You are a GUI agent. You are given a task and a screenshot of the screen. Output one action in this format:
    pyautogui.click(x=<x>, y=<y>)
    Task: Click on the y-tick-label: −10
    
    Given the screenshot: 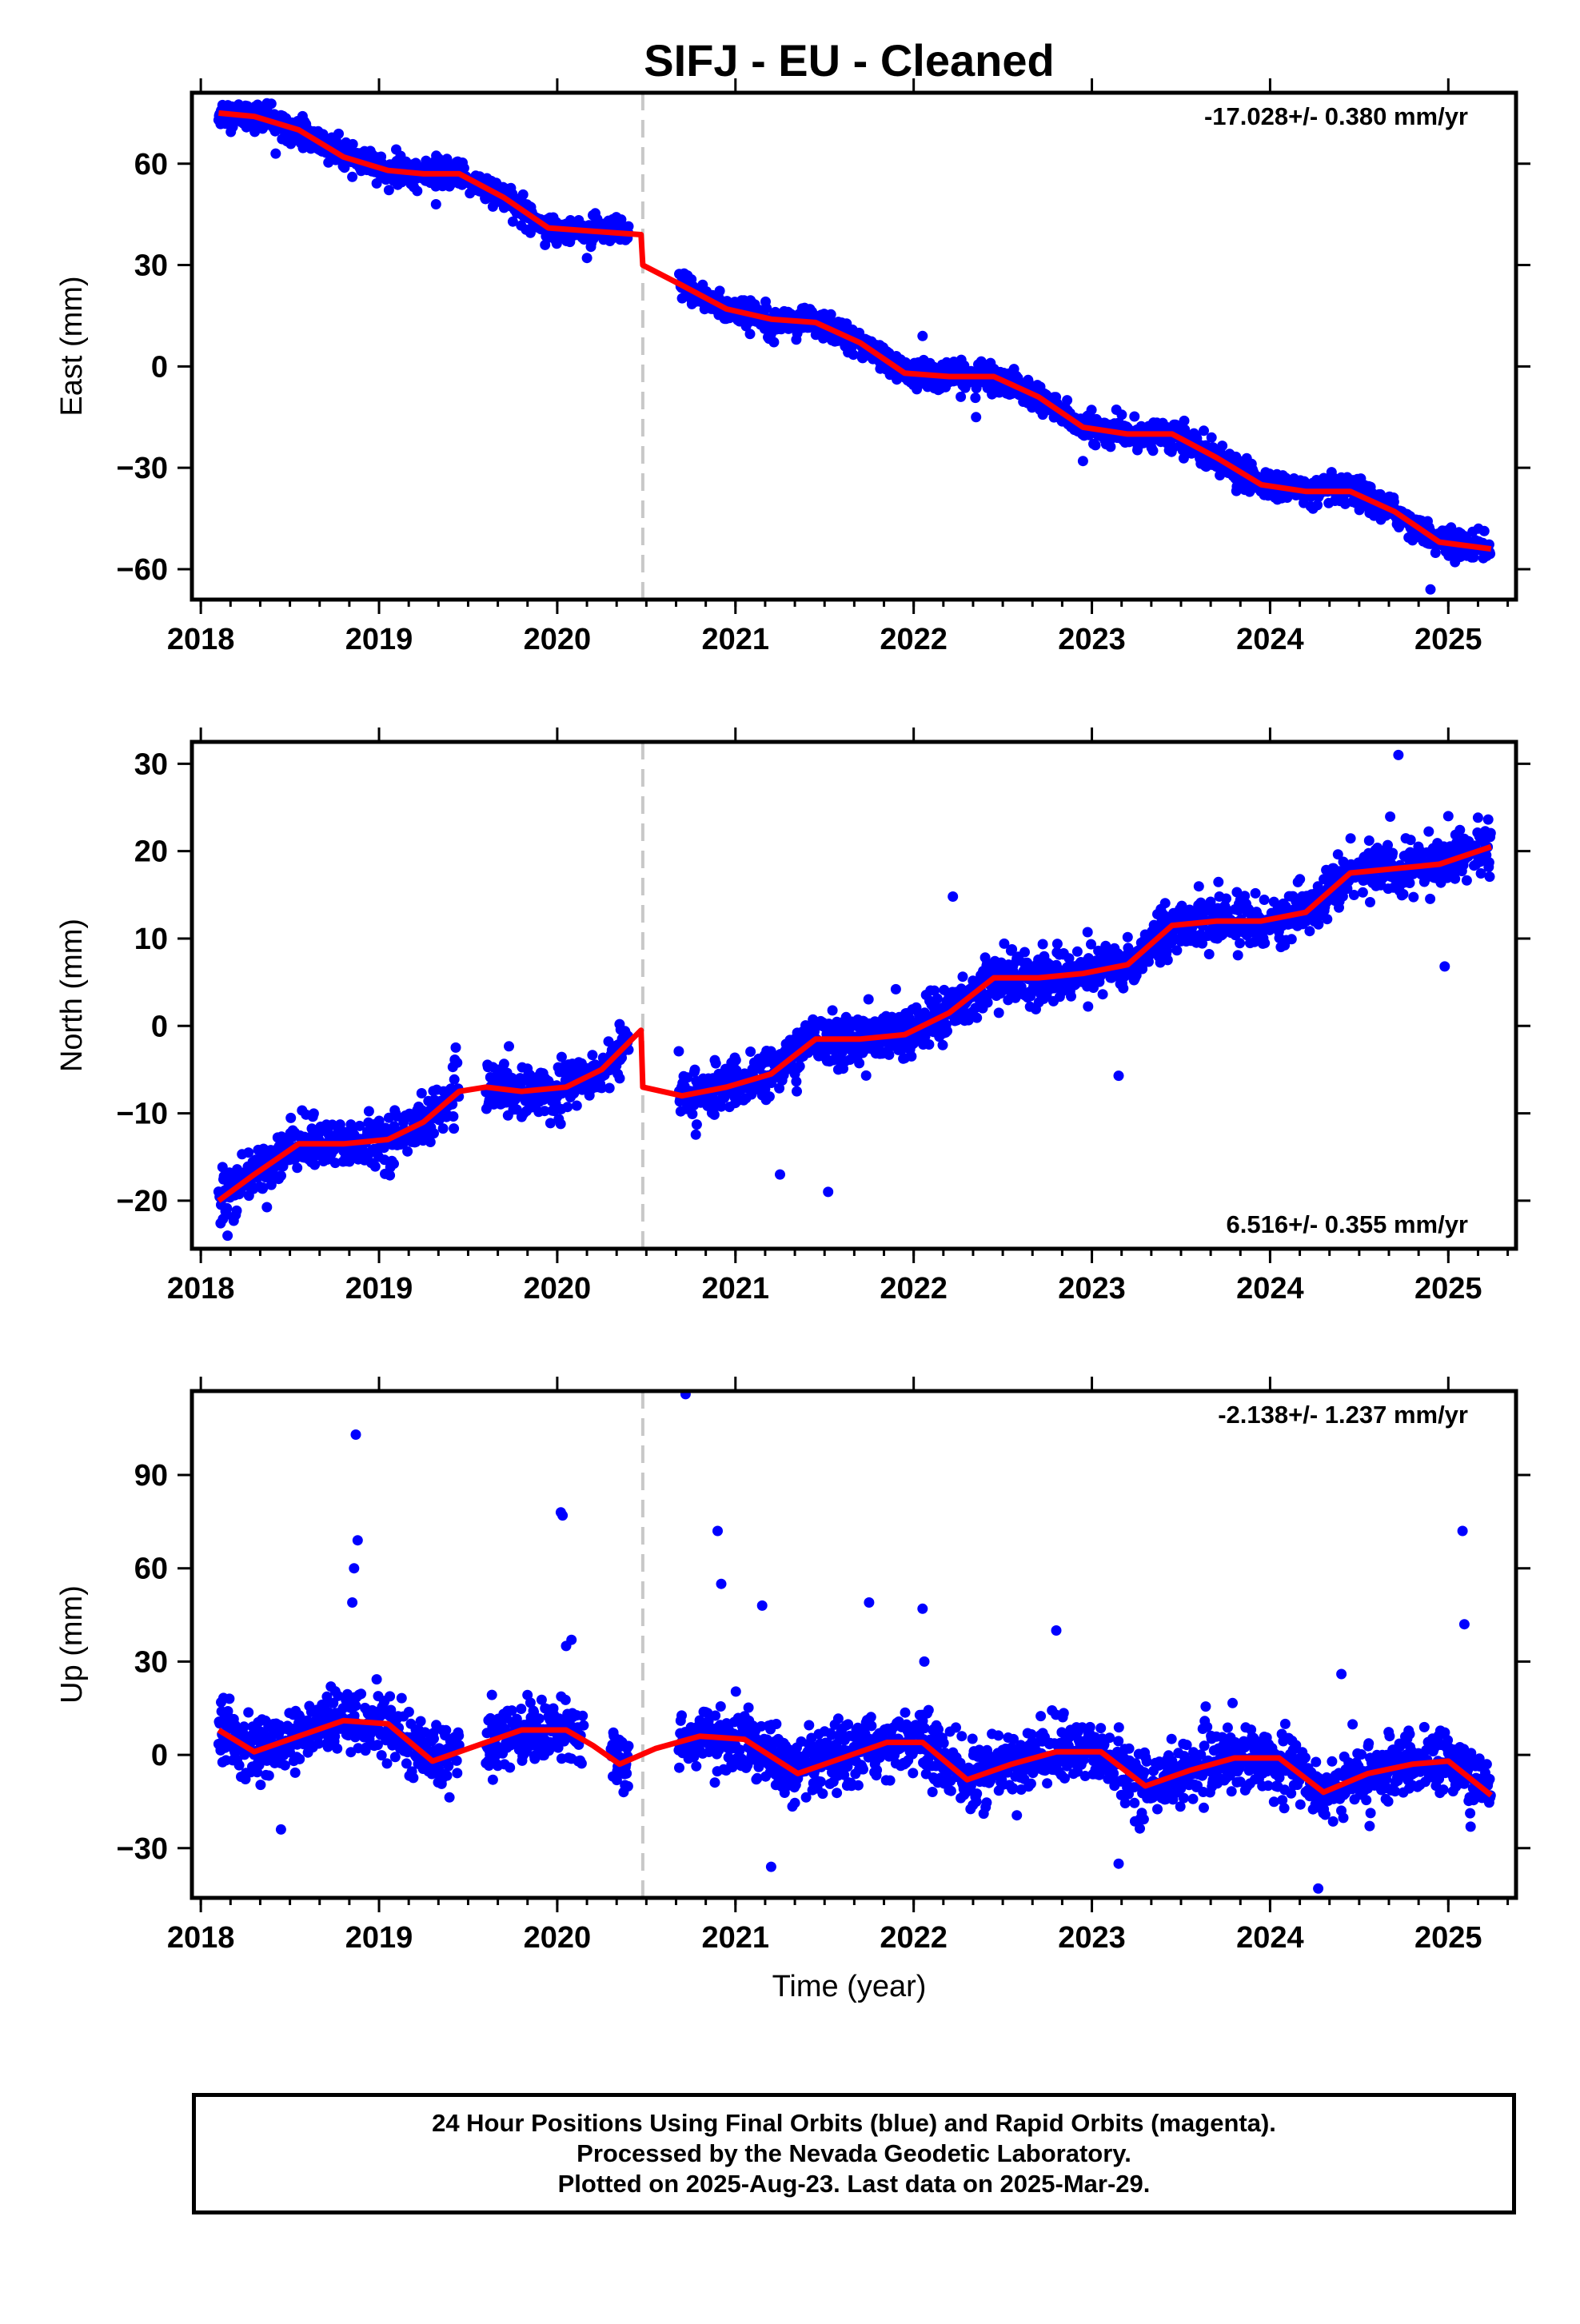 What is the action you would take?
    pyautogui.click(x=143, y=1114)
    